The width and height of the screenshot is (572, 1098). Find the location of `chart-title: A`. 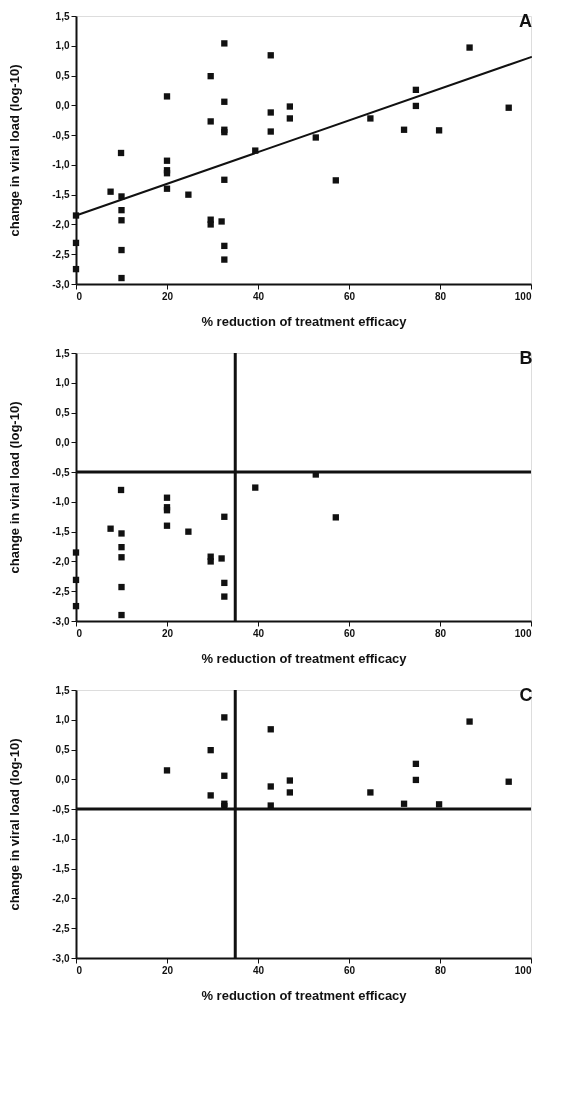

chart-title: A is located at coordinates (525, 21).